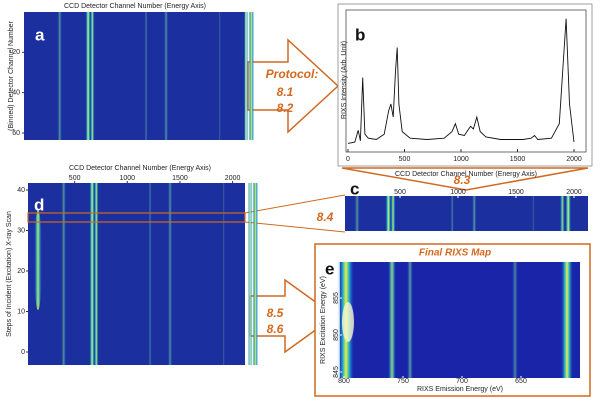  What do you see at coordinates (462, 180) in the screenshot?
I see `step-label: 8.3` at bounding box center [462, 180].